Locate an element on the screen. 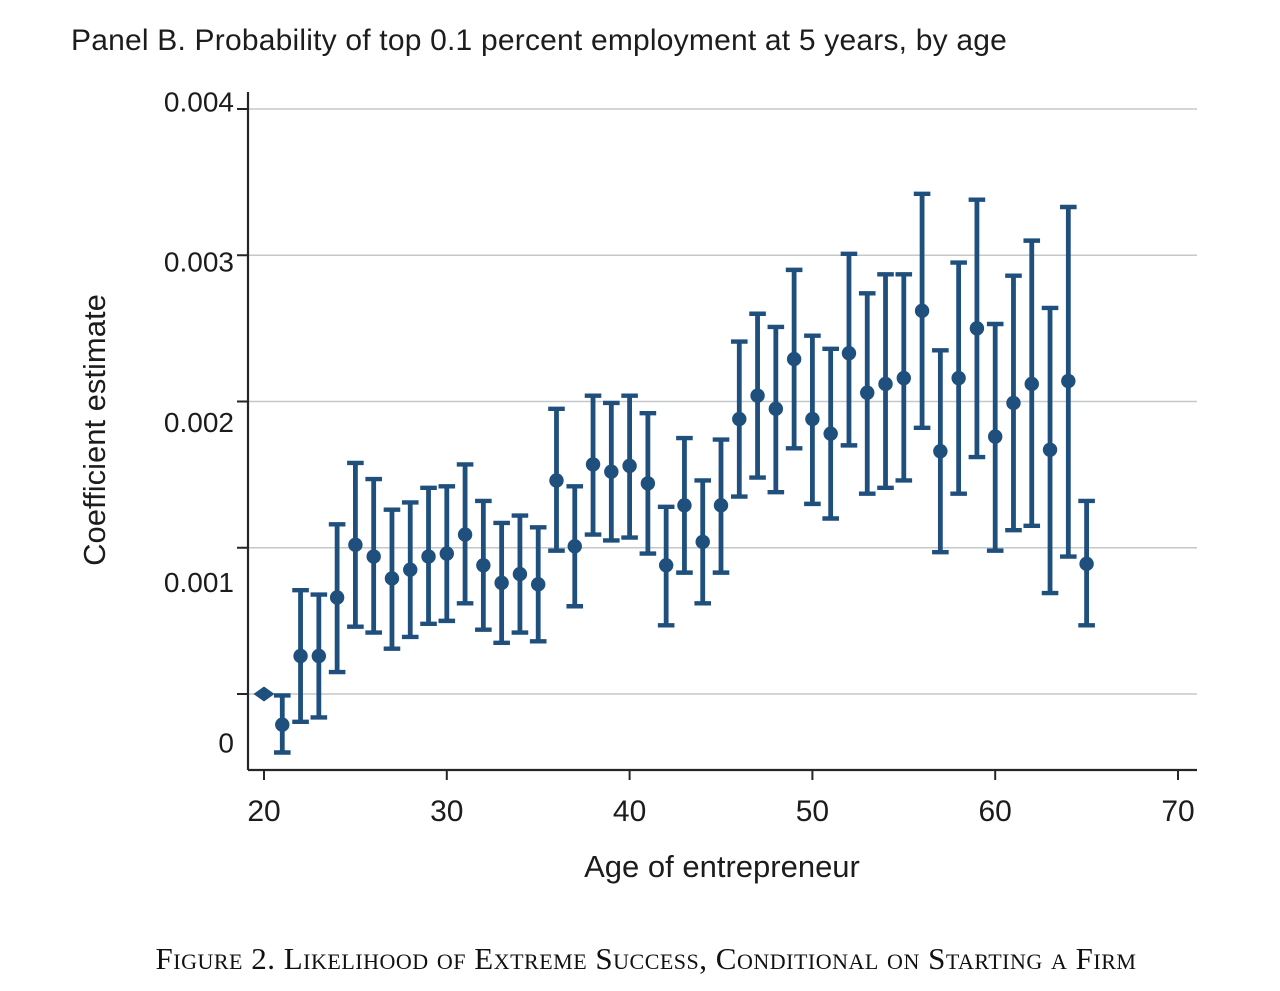  y-tick-label: 0.003 is located at coordinates (199, 262).